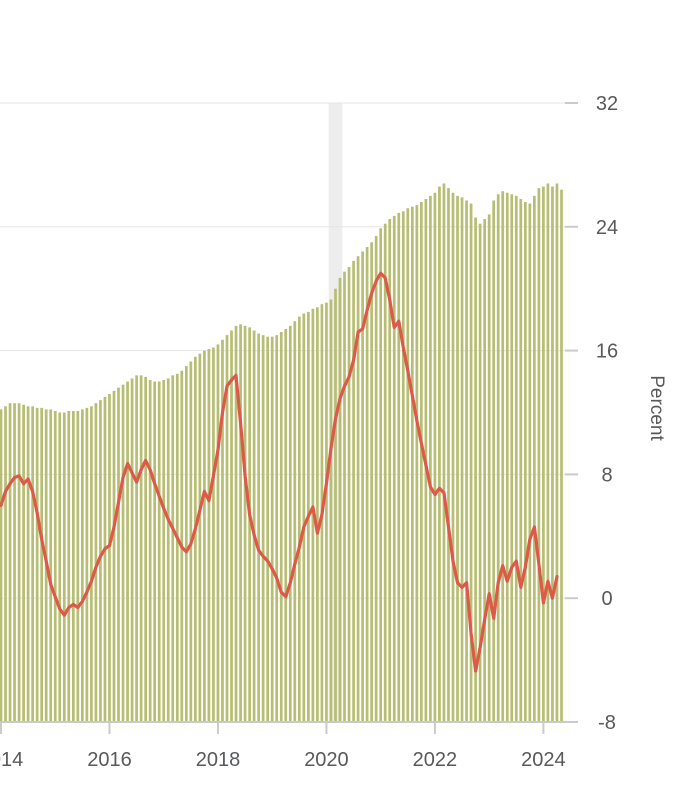  What do you see at coordinates (326, 760) in the screenshot?
I see `x-tick-label: 2020` at bounding box center [326, 760].